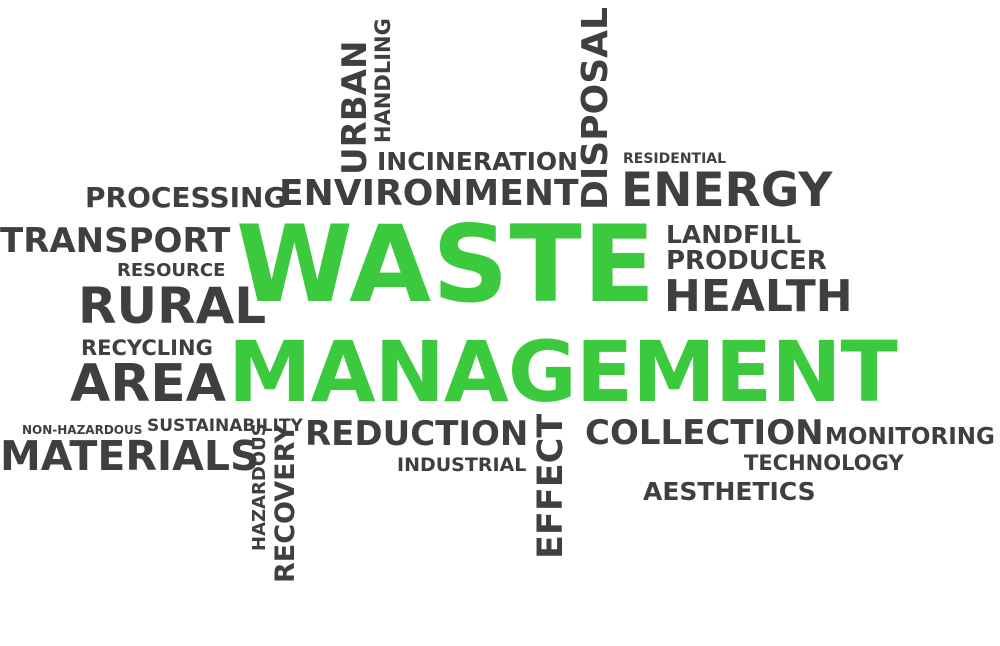 The width and height of the screenshot is (1000, 646). Describe the element at coordinates (115, 241) in the screenshot. I see `word-transport: TRANSPORT` at that location.